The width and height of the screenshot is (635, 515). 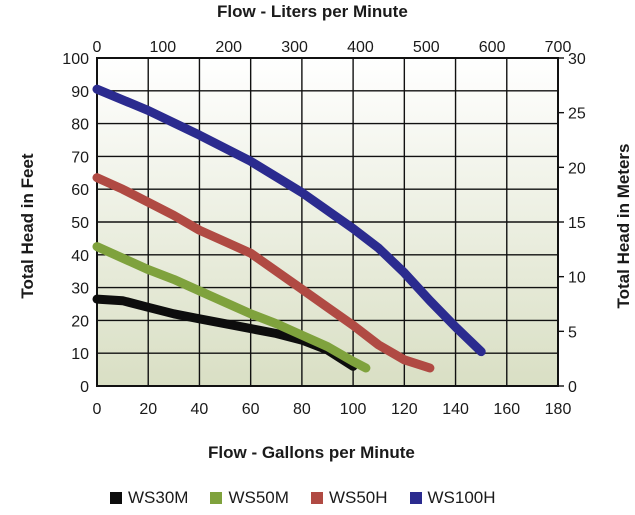 What do you see at coordinates (404, 409) in the screenshot?
I see `x-bottom-tick-label: 120` at bounding box center [404, 409].